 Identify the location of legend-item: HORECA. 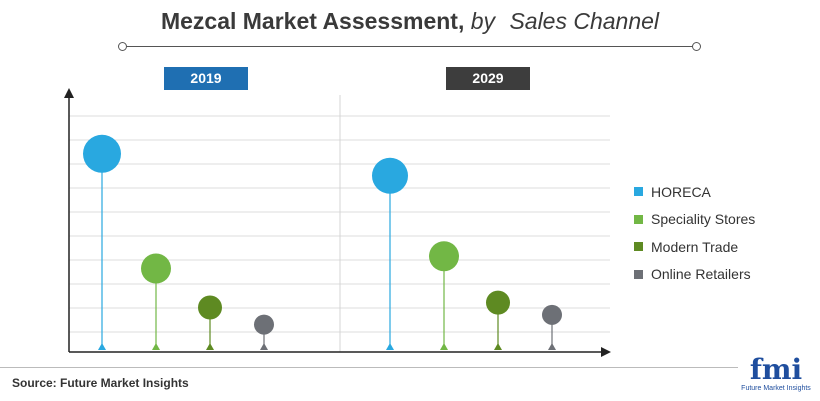
(694, 192).